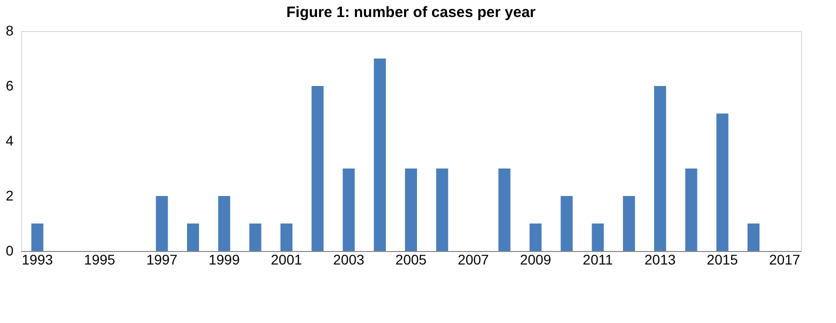 Image resolution: width=836 pixels, height=323 pixels. I want to click on x-tick-label: 2005, so click(411, 260).